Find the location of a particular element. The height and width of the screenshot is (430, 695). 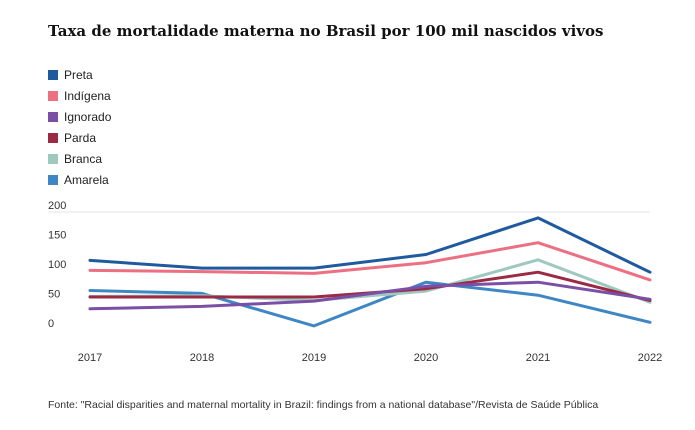

legend-label: Amarela is located at coordinates (86, 179).